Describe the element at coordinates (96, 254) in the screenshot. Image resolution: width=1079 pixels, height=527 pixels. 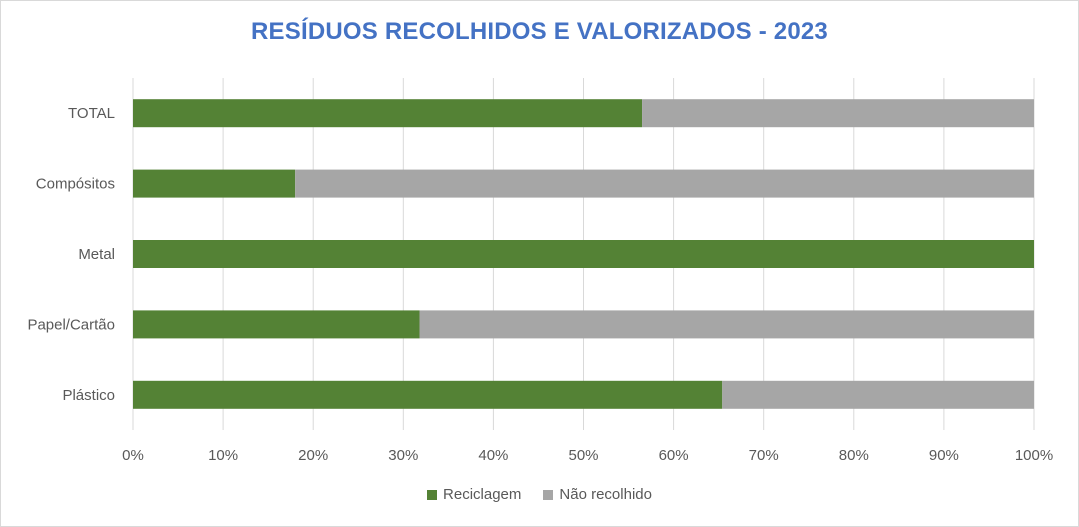
I see `category-label: Metal` at that location.